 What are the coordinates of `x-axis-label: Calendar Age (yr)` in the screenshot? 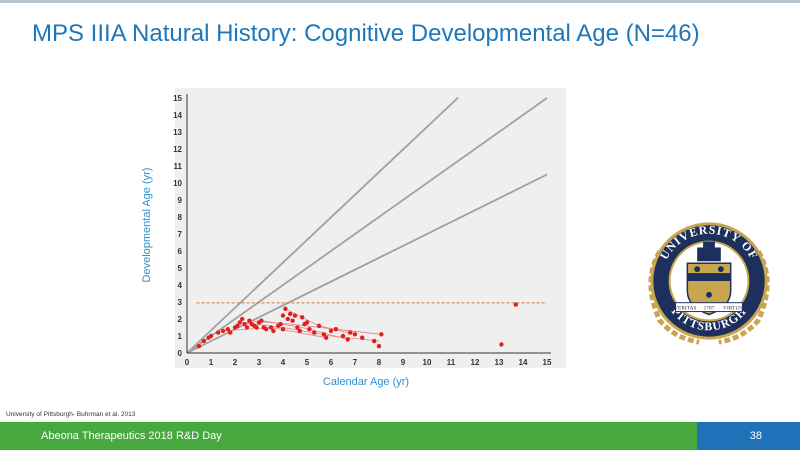 It's located at (366, 382).